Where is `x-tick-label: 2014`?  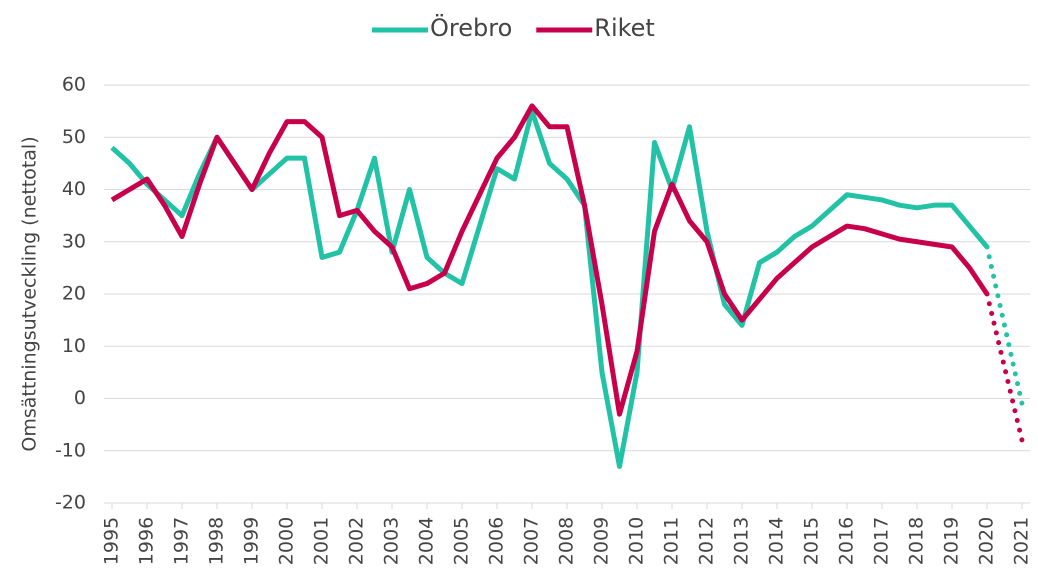
x-tick-label: 2014 is located at coordinates (777, 541).